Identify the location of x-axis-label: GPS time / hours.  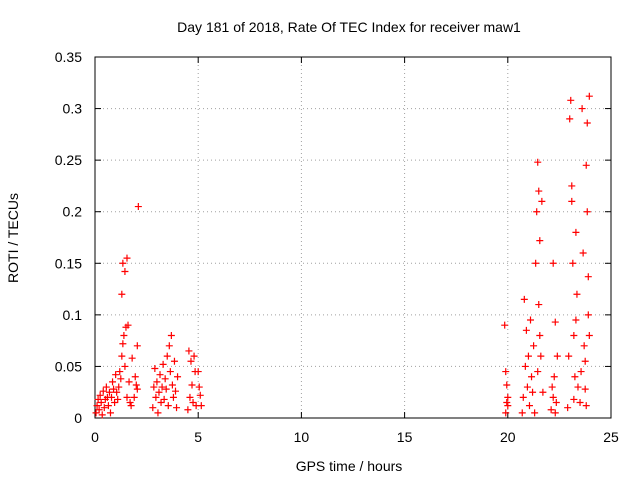
(349, 466).